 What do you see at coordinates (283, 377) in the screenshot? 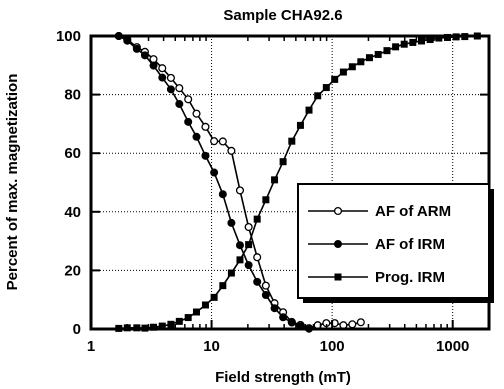
I see `x-axis-label: Field strength (mT)` at bounding box center [283, 377].